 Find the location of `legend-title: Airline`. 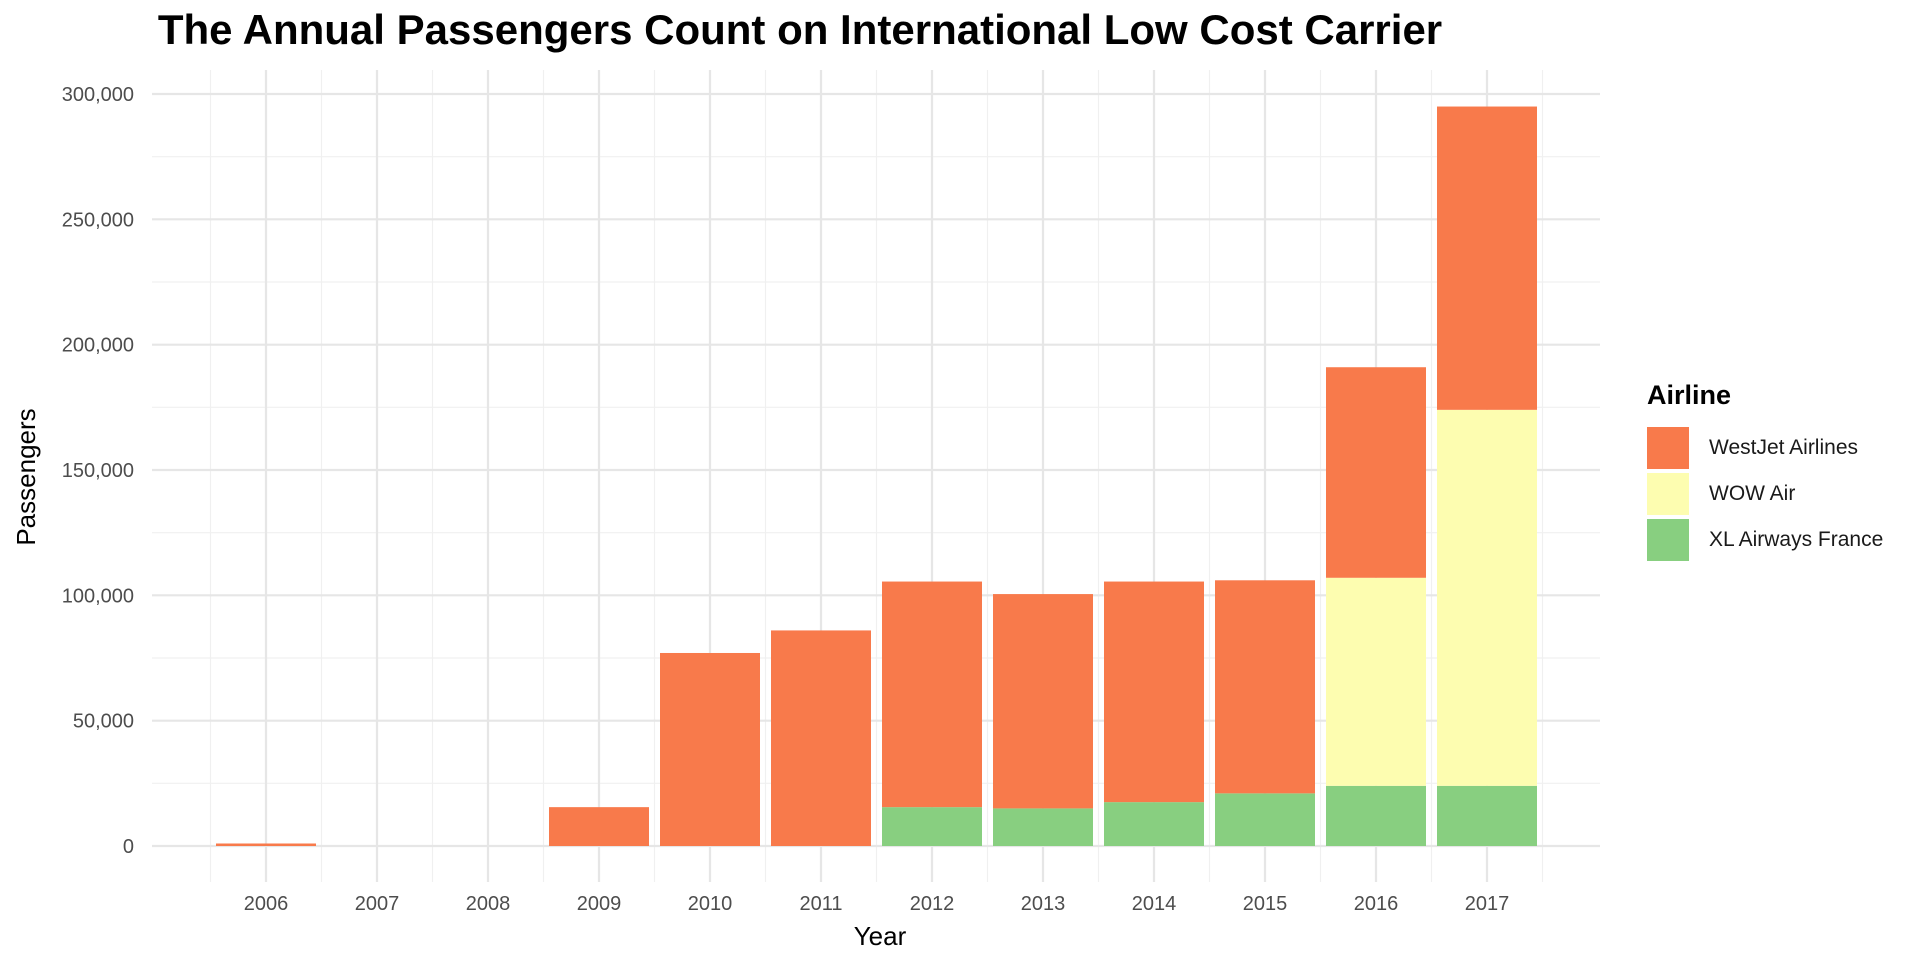

legend-title: Airline is located at coordinates (1689, 395).